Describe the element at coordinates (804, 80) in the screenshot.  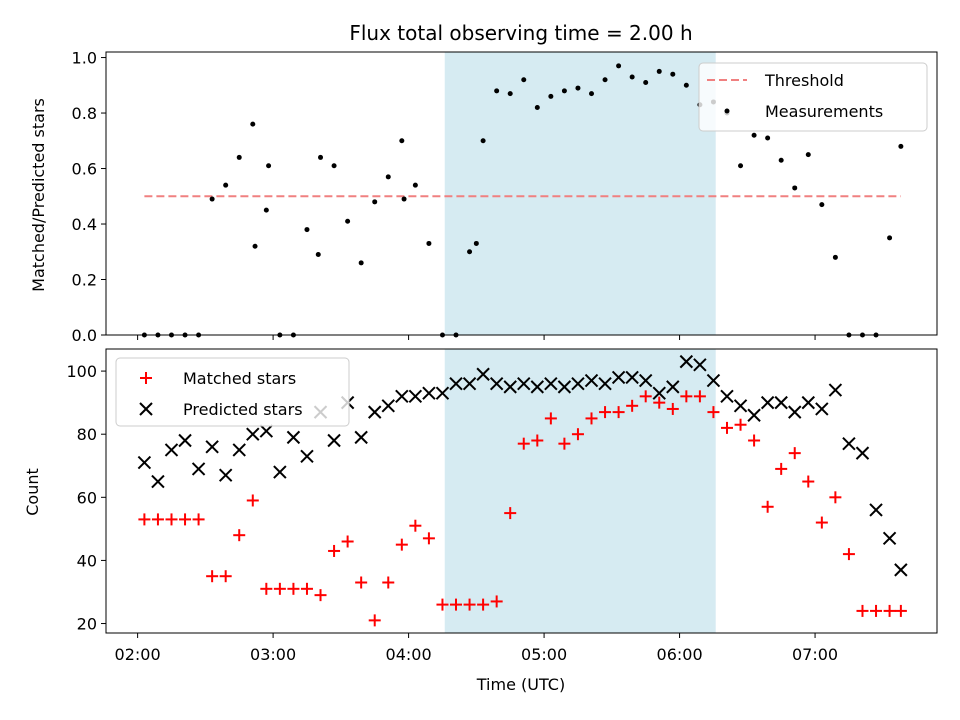
I see `legend-threshold-label: Threshold` at that location.